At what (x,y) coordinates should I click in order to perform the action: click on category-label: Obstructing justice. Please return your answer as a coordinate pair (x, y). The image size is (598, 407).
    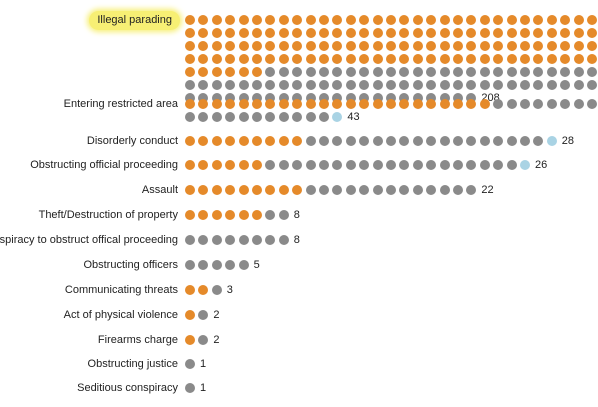
    Looking at the image, I should click on (132, 364).